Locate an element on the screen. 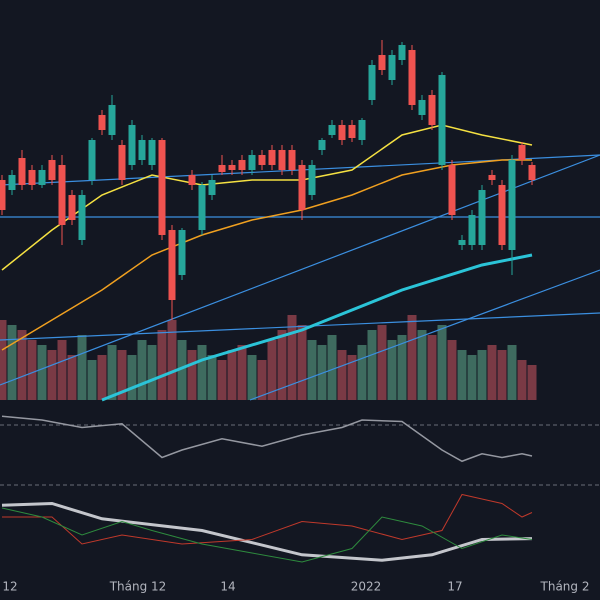 This screenshot has width=600, height=600. x-tick-label: Tháng 2 is located at coordinates (565, 587).